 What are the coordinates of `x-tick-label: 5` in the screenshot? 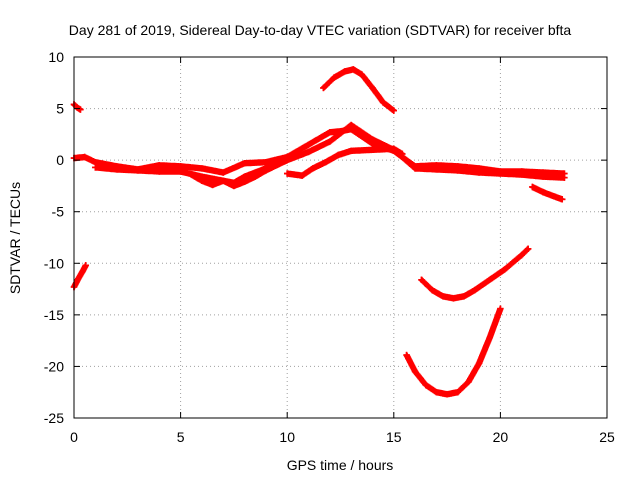 It's located at (181, 437).